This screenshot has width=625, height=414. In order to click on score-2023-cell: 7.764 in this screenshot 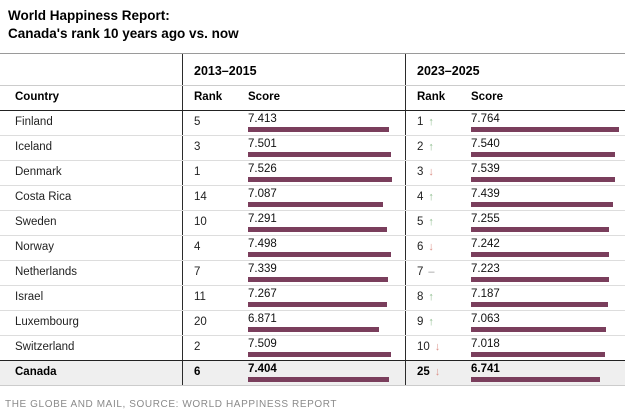, I will do `click(542, 123)`.